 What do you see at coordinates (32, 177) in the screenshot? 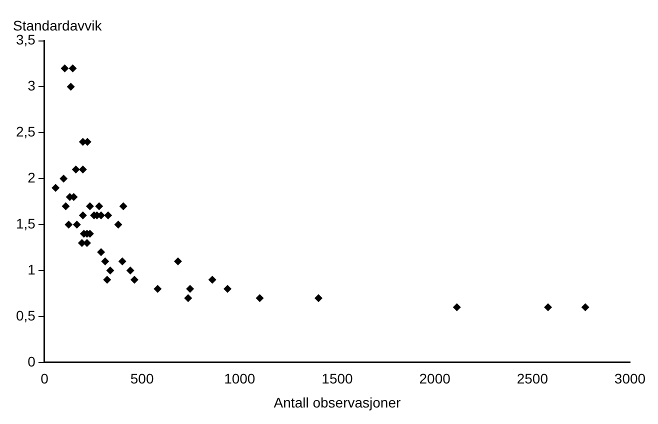
I see `y-tick-label: 2` at bounding box center [32, 177].